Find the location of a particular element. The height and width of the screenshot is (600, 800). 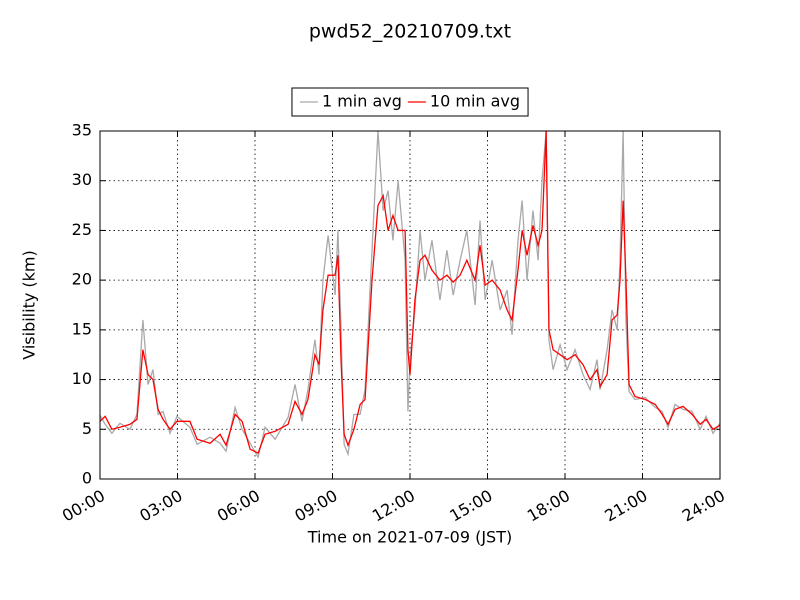

legend-label: 1 min avg is located at coordinates (362, 101).